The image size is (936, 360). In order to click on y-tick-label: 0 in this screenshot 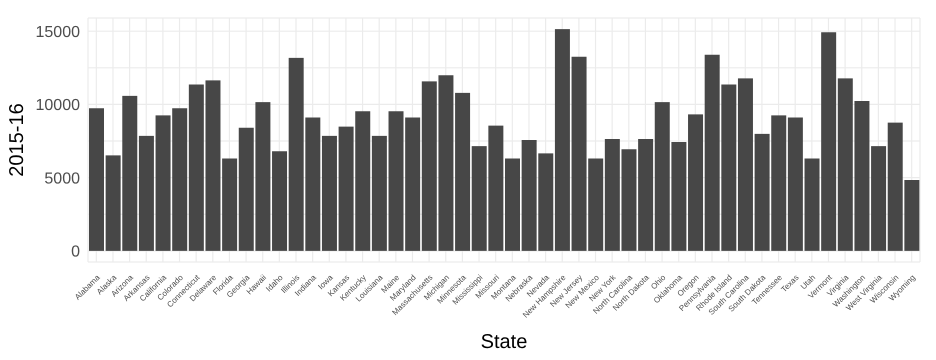, I will do `click(75, 252)`.